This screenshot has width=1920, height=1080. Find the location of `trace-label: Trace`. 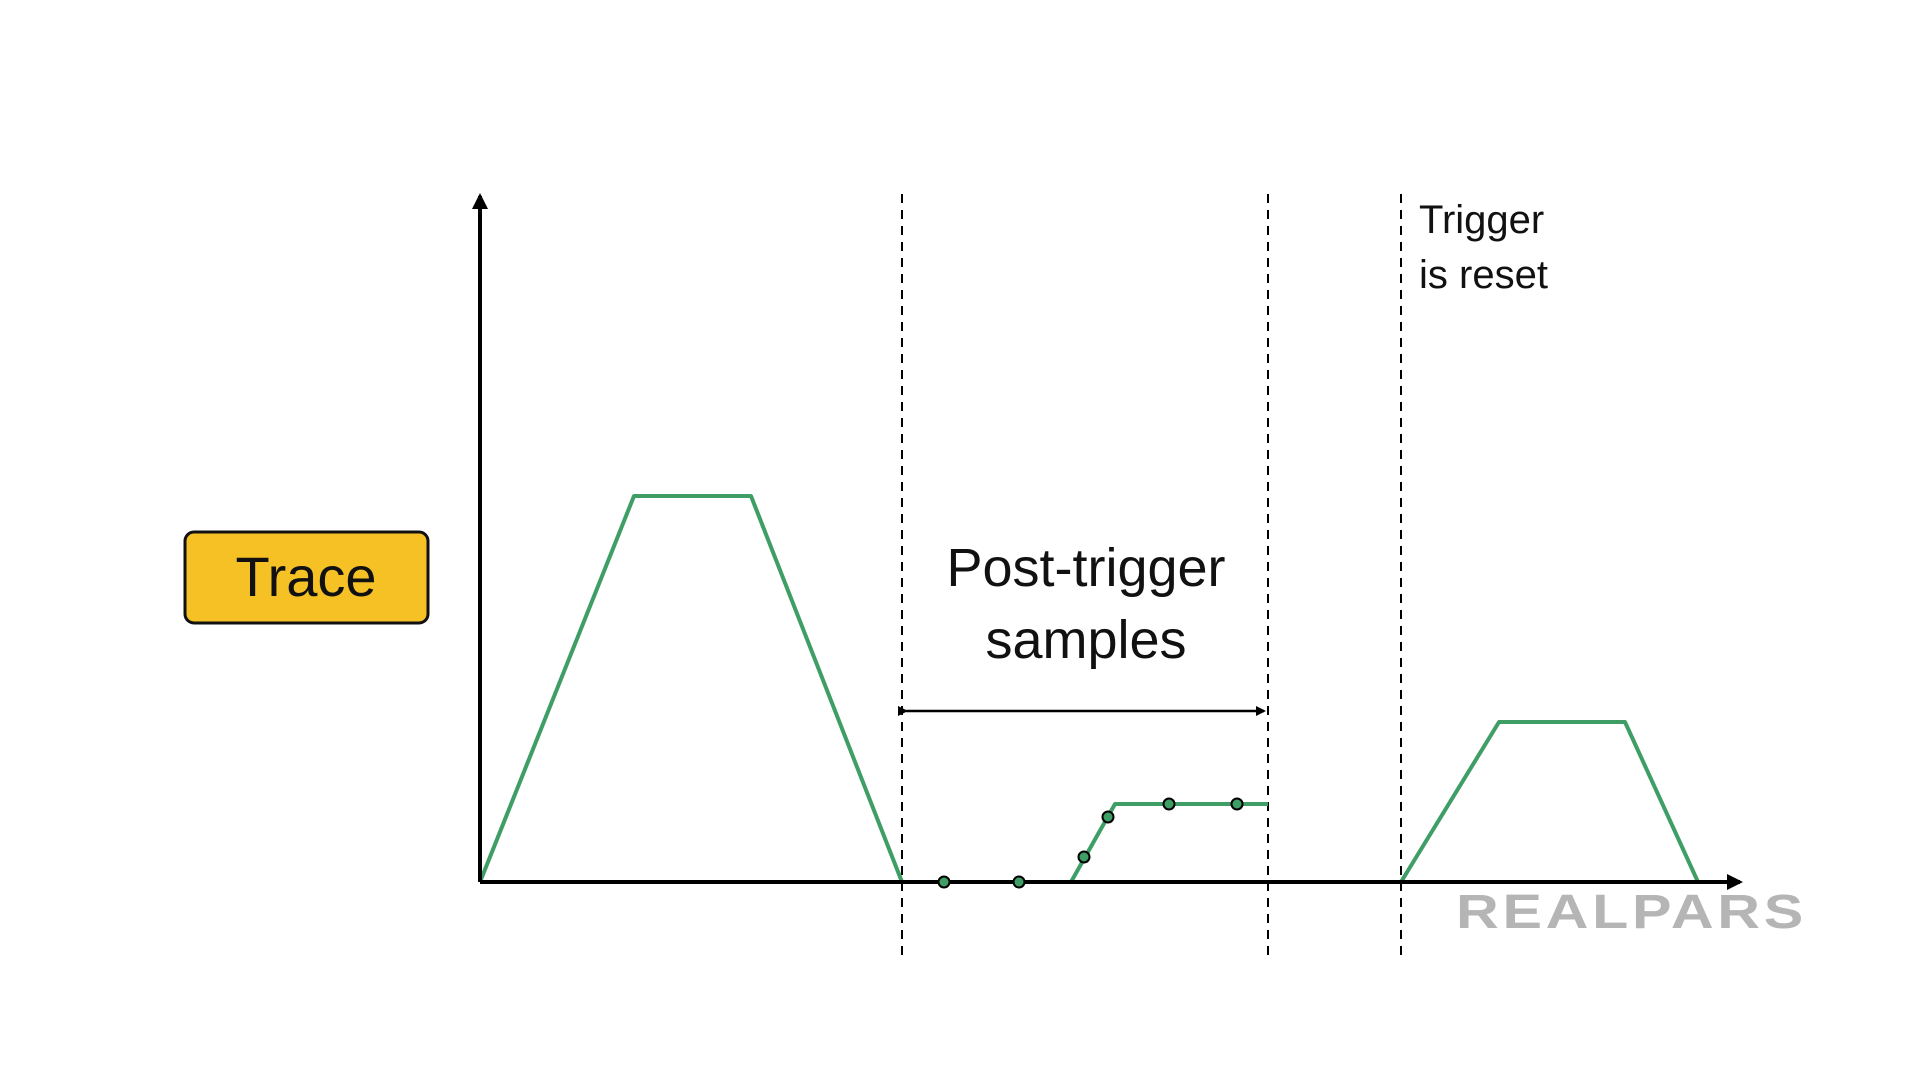

trace-label: Trace is located at coordinates (305, 576).